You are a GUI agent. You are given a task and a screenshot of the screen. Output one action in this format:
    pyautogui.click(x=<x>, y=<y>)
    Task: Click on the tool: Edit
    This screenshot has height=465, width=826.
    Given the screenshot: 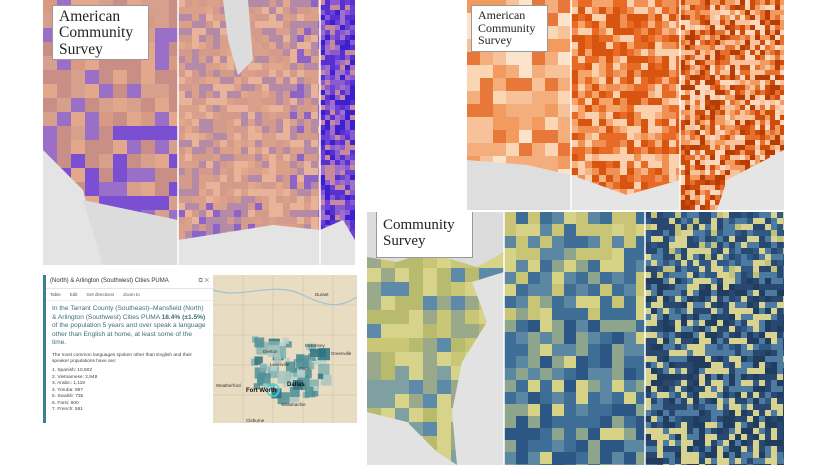 What is the action you would take?
    pyautogui.click(x=73, y=294)
    